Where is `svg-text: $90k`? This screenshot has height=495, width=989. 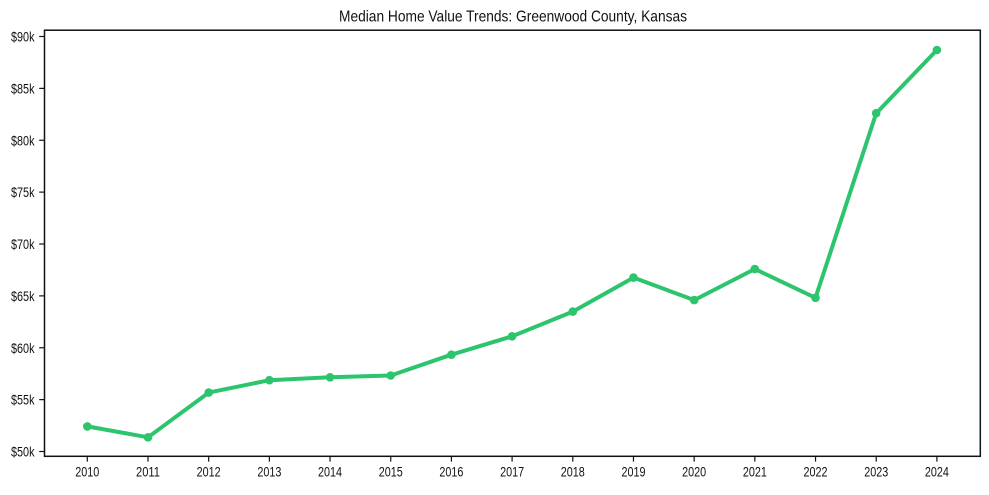 svg-text: $90k is located at coordinates (23, 37).